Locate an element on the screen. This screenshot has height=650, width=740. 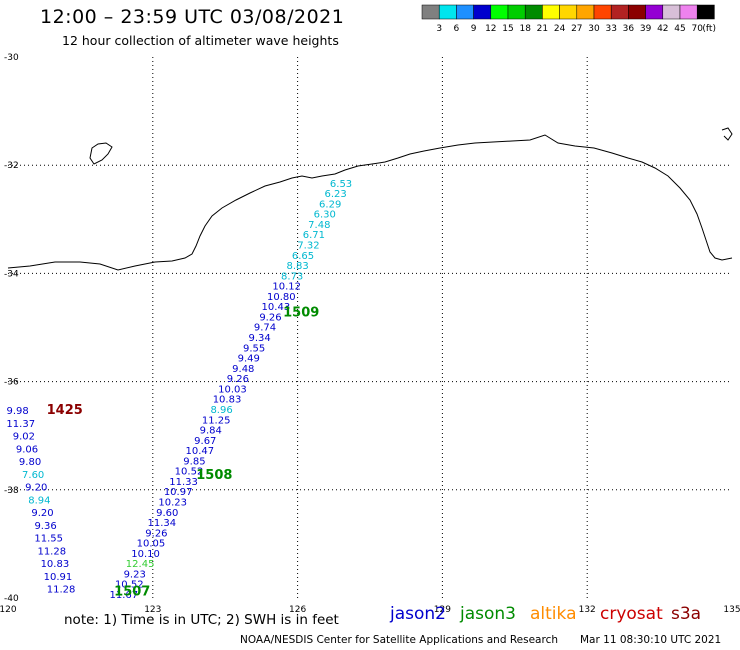
wave-height-label: 9.23 is located at coordinates (135, 574).